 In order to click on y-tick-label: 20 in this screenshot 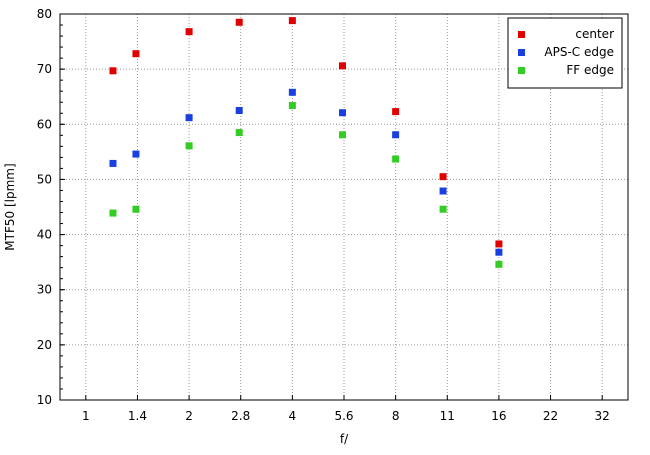, I will do `click(44, 345)`.